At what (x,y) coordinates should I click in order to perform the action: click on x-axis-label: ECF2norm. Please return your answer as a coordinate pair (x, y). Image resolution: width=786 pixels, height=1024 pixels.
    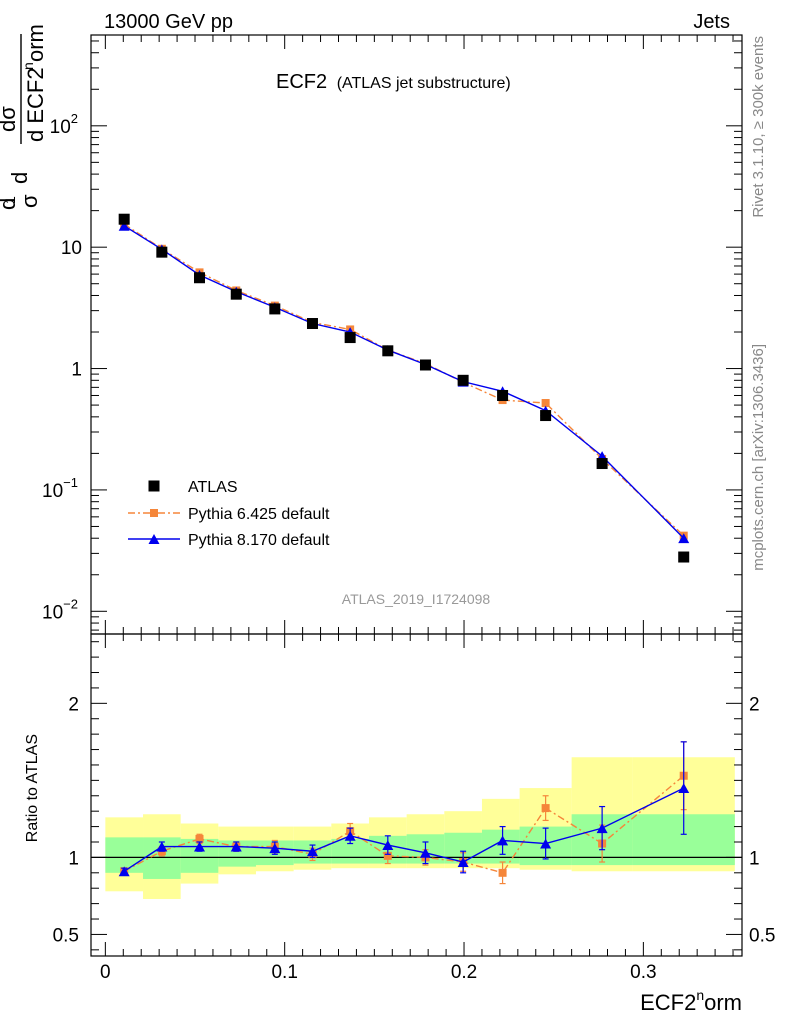
    Looking at the image, I should click on (691, 1001).